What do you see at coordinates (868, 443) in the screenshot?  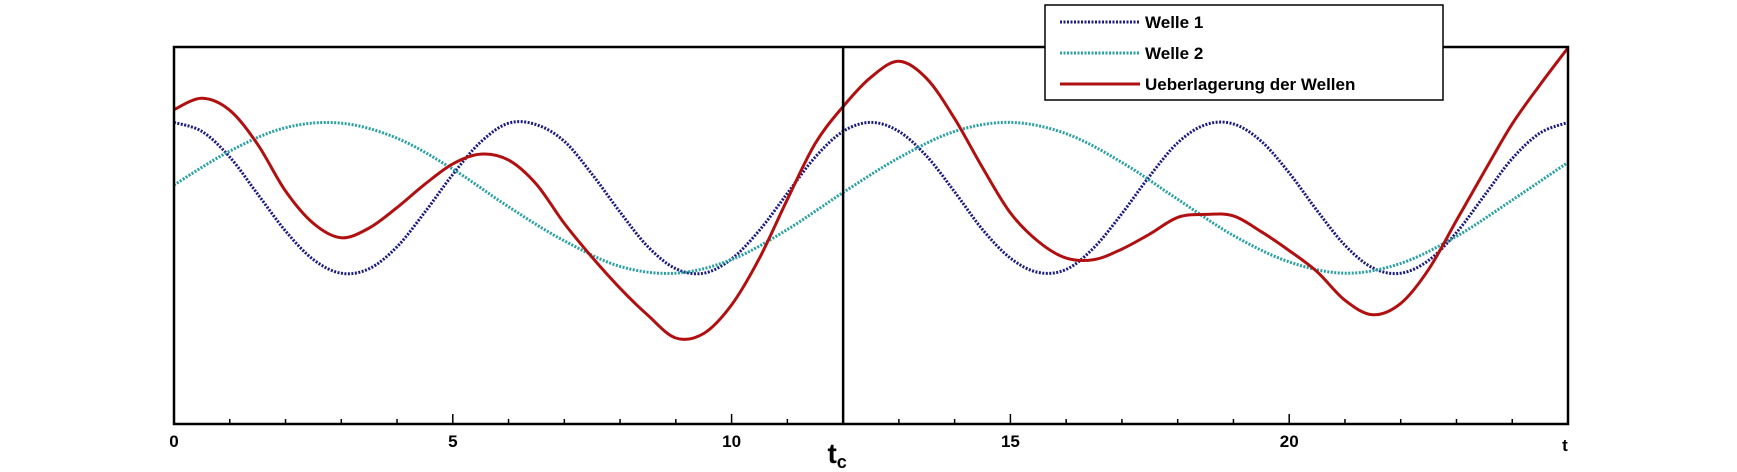 I see `x-axis-tick-labels: 0 5 10 15 20 t` at bounding box center [868, 443].